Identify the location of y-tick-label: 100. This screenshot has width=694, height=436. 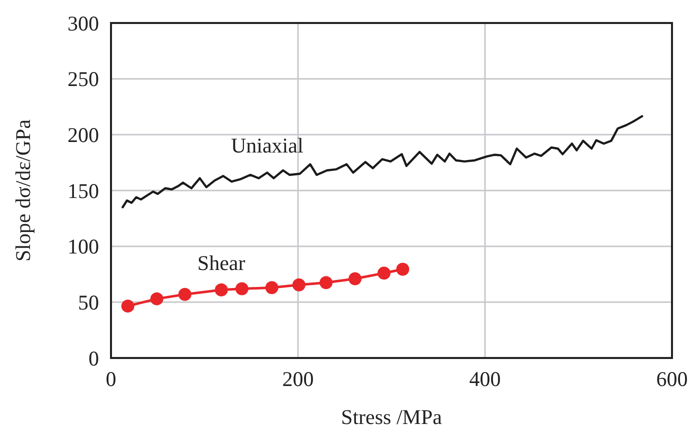
(83, 246).